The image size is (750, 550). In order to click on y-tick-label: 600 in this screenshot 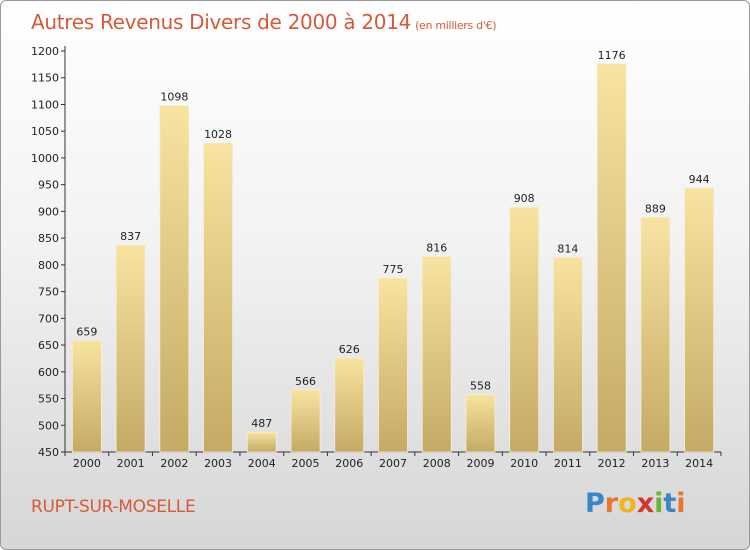, I will do `click(48, 372)`.